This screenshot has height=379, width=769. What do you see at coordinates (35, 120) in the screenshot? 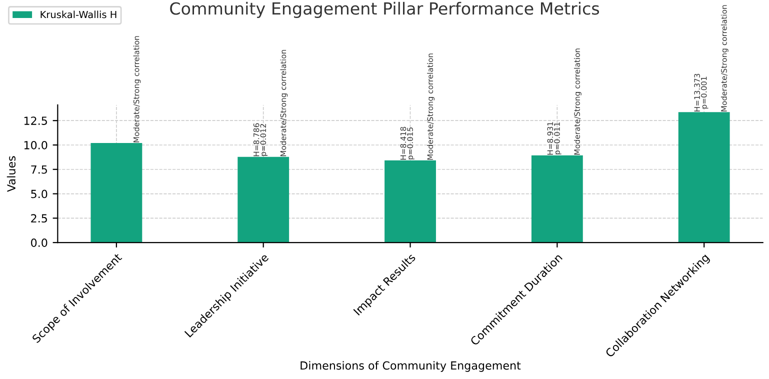
I see `y-tick-label: 12.5` at bounding box center [35, 120].